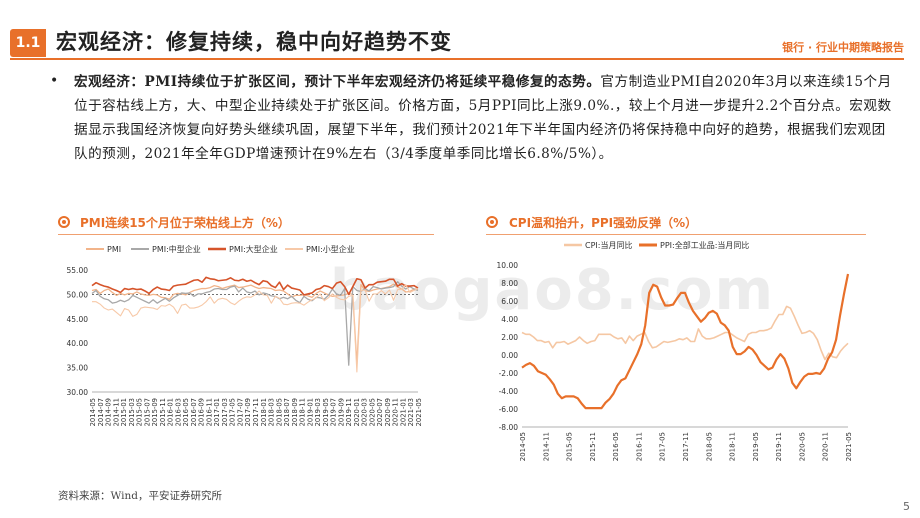  What do you see at coordinates (78, 270) in the screenshot?
I see `y-tick-label: 55.00` at bounding box center [78, 270].